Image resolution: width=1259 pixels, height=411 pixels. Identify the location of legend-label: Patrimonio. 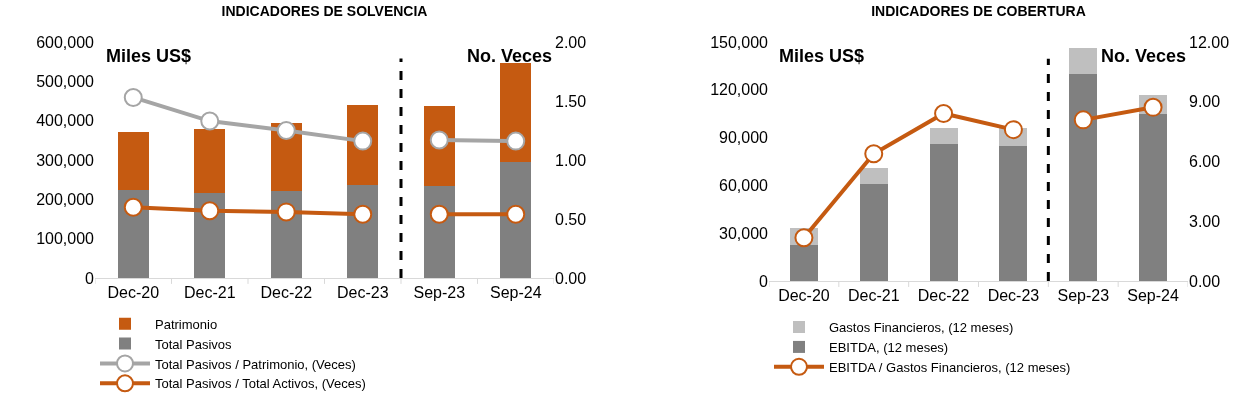
(186, 324).